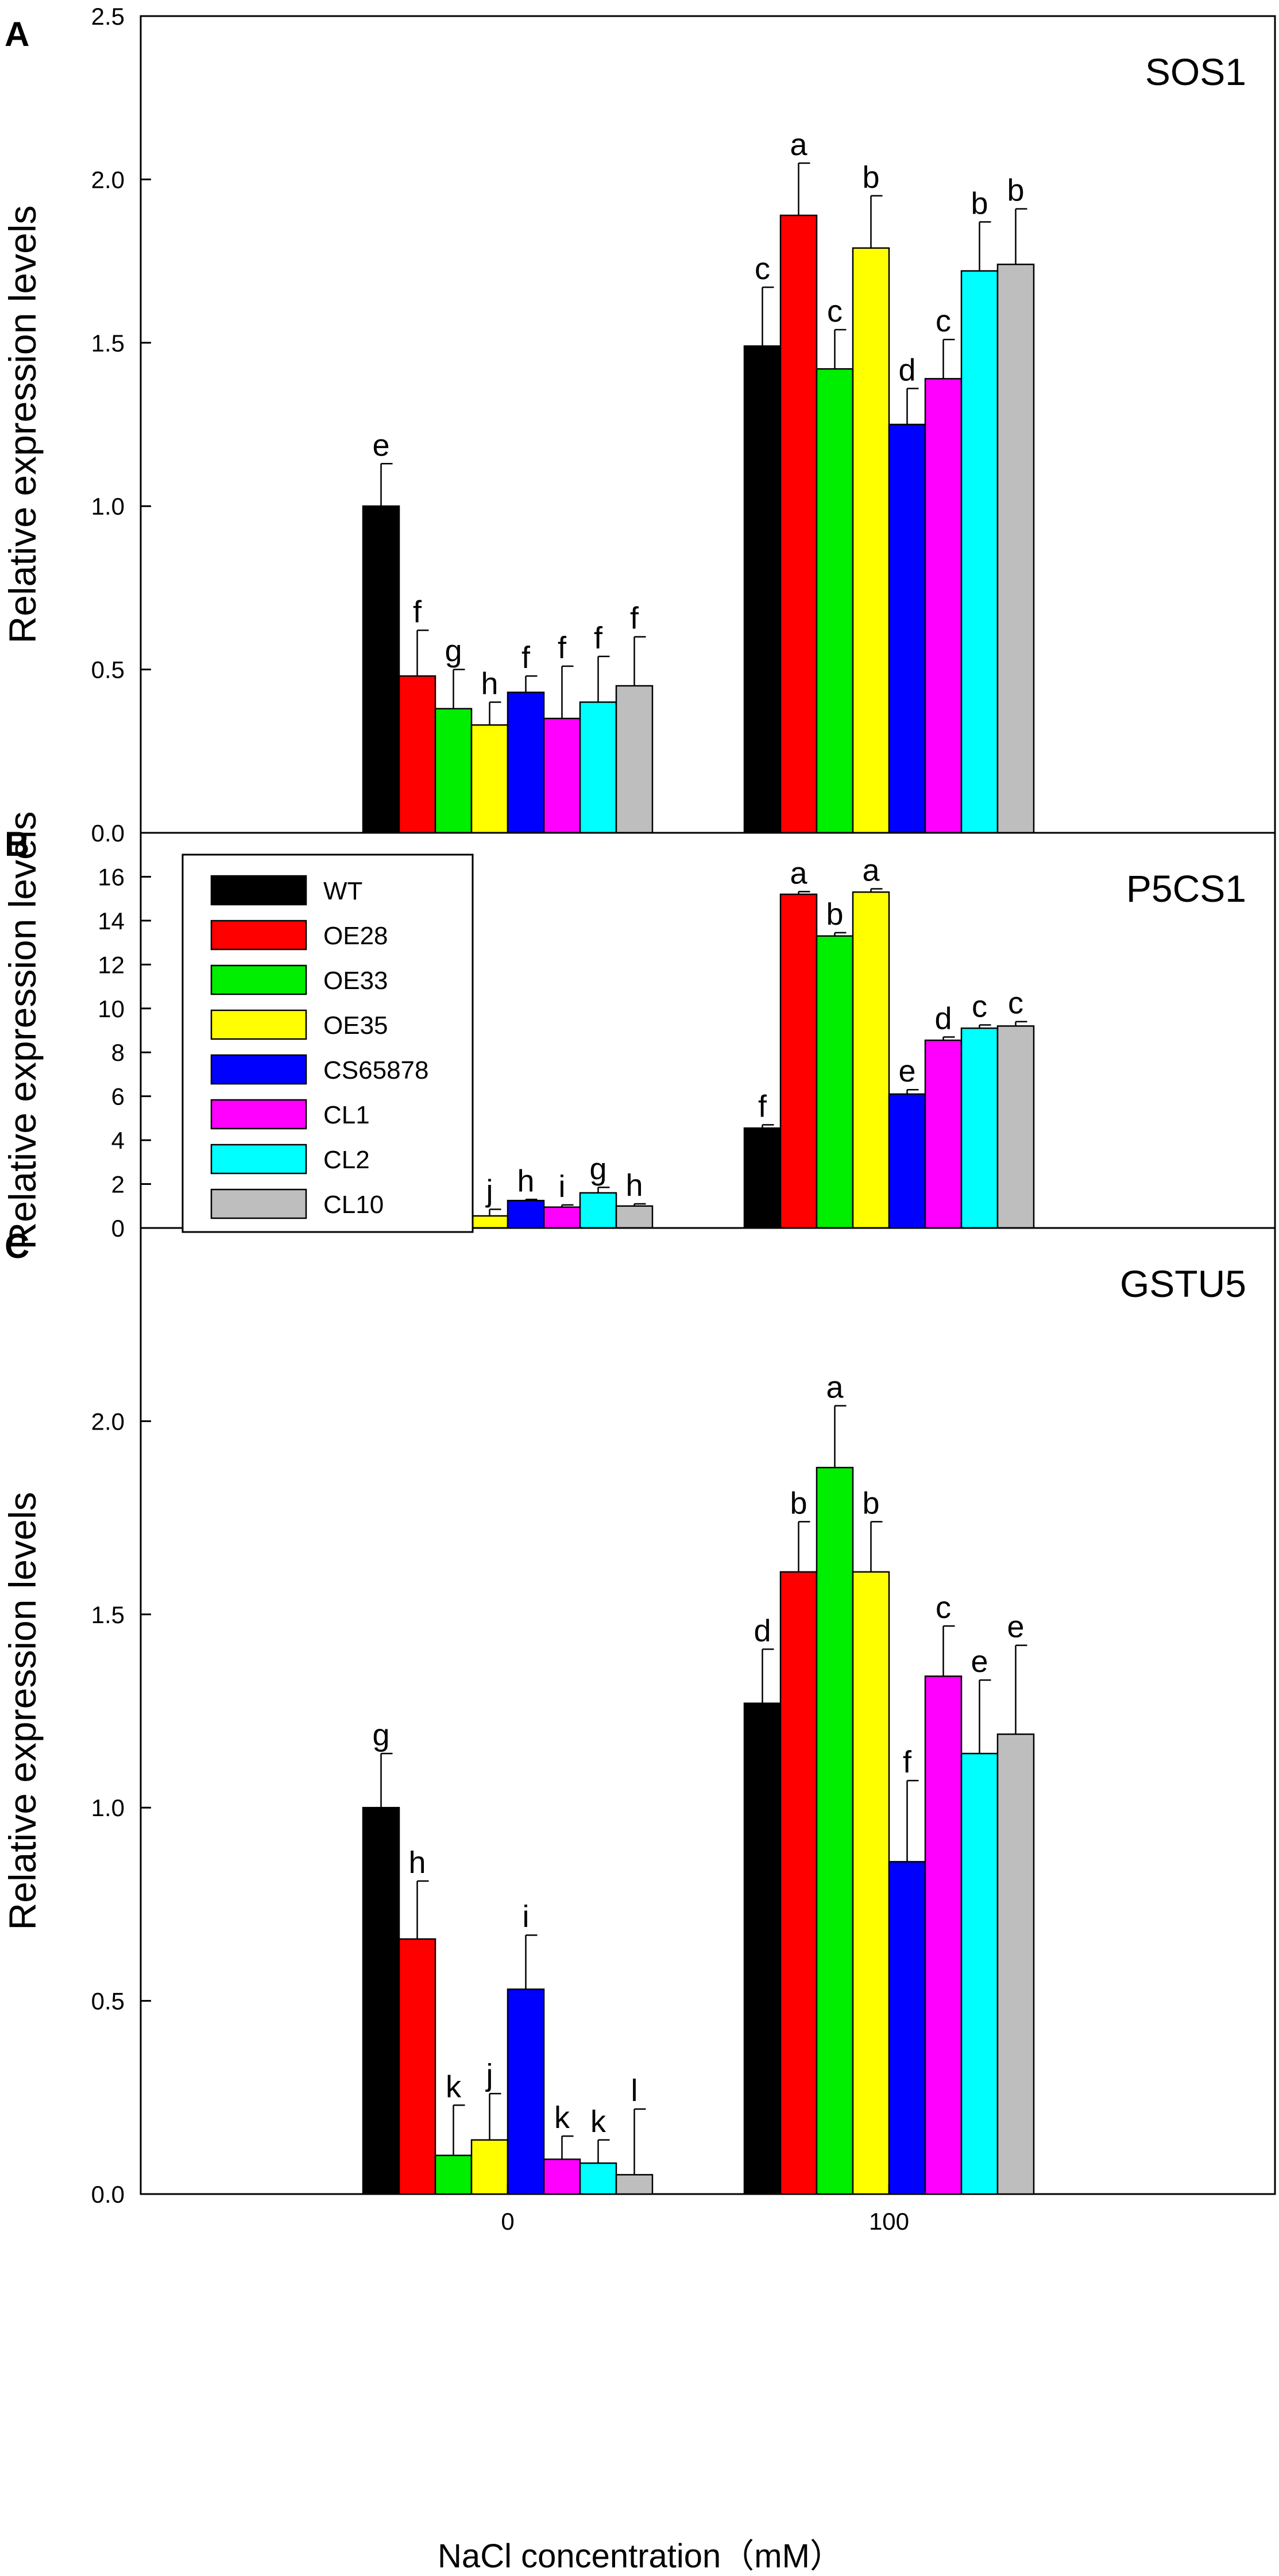  I want to click on legend-label: WT, so click(342, 891).